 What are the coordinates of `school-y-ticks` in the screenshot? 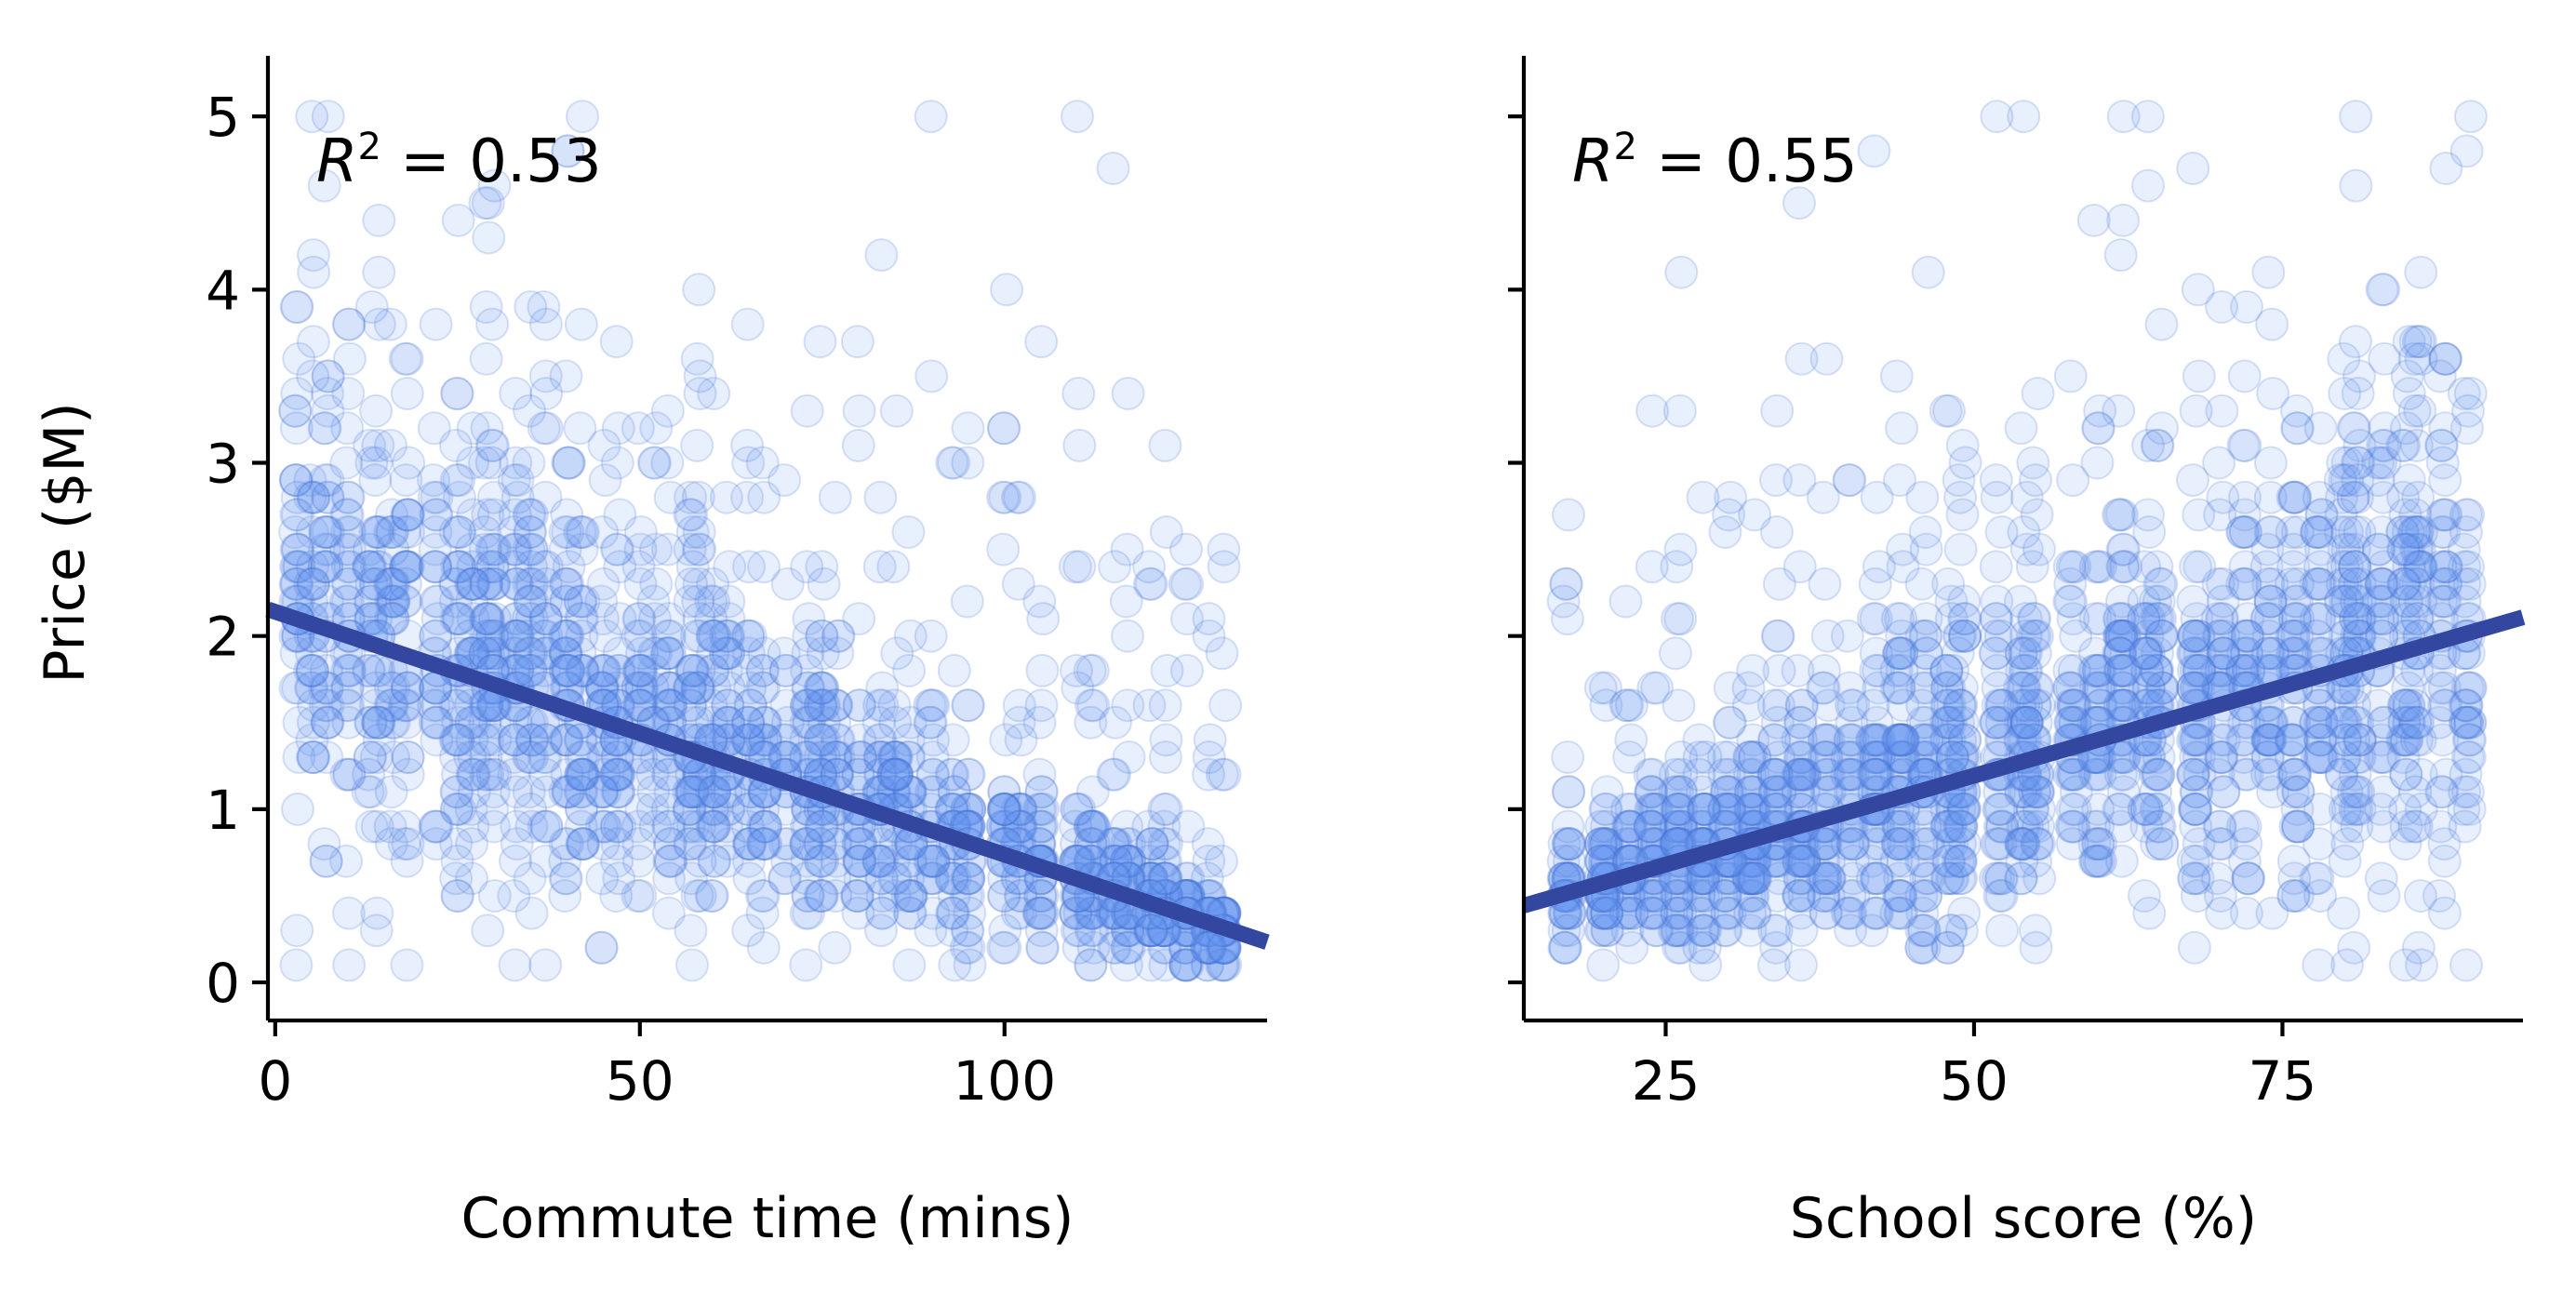 It's located at (1516, 549).